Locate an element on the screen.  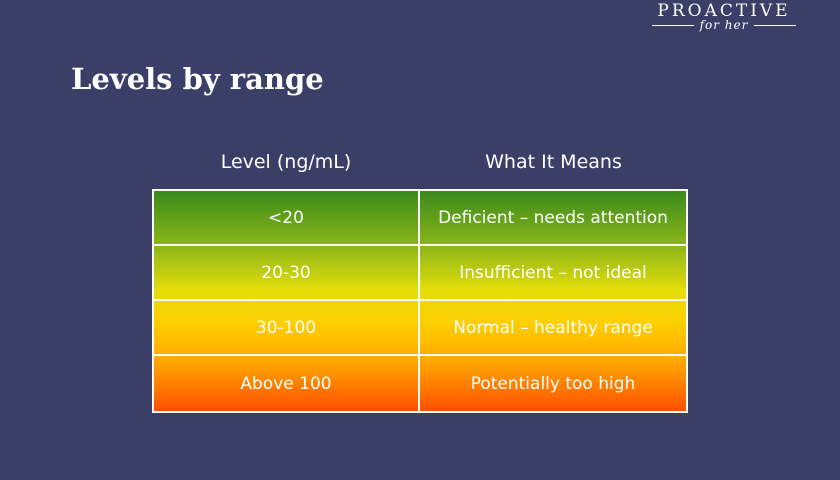
column-header: Level (ng/mL) is located at coordinates (286, 162).